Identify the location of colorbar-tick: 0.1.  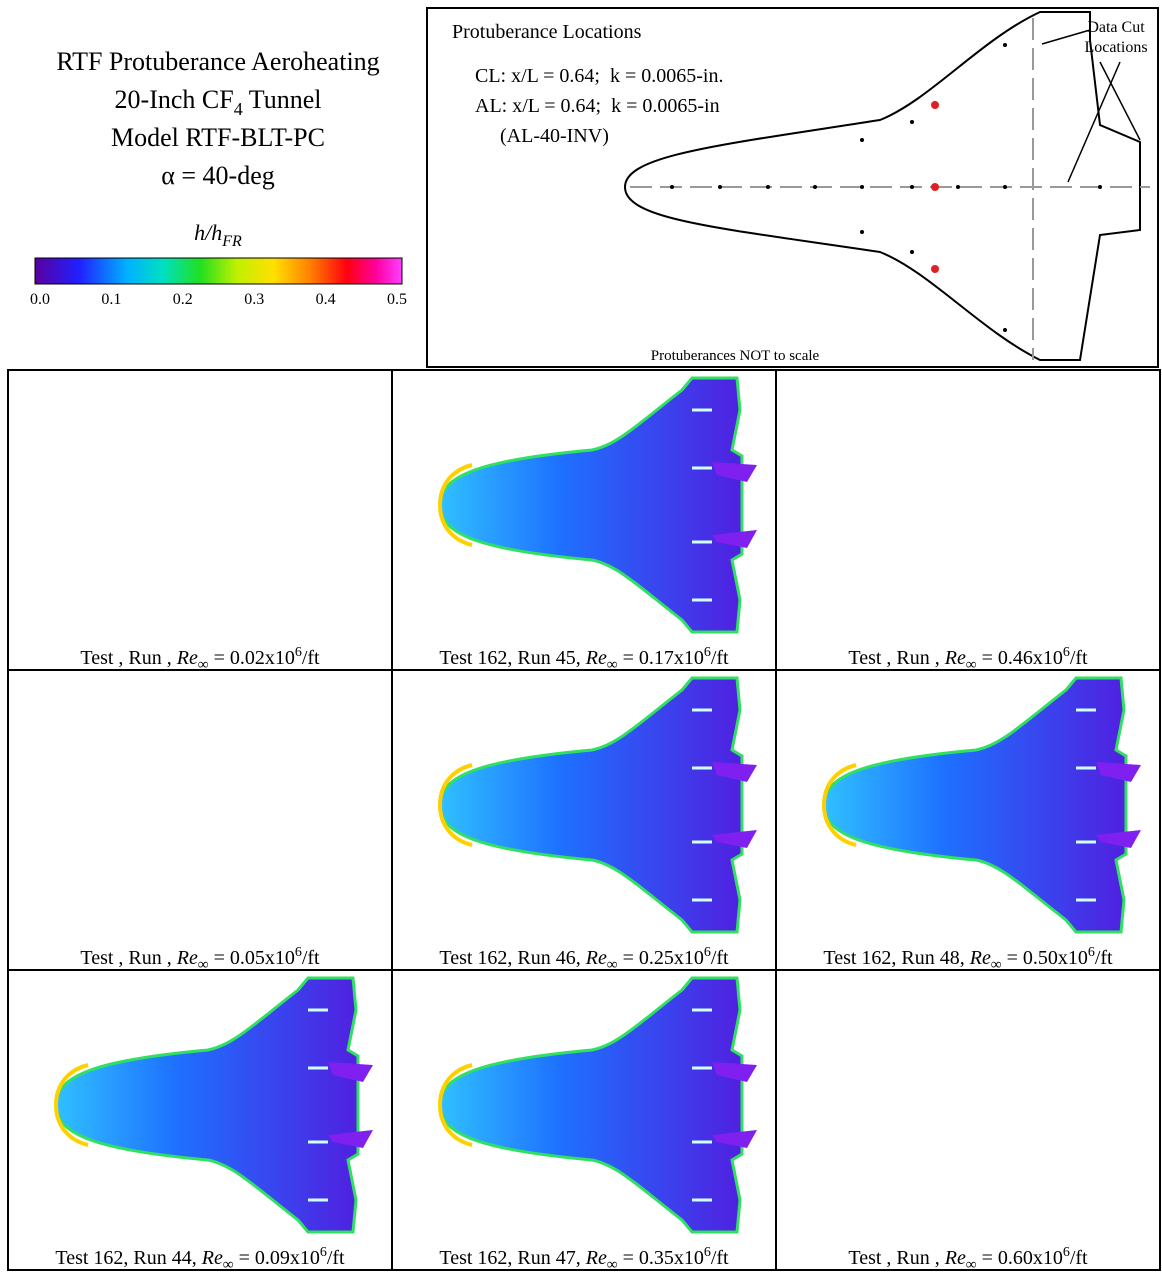
(111, 299).